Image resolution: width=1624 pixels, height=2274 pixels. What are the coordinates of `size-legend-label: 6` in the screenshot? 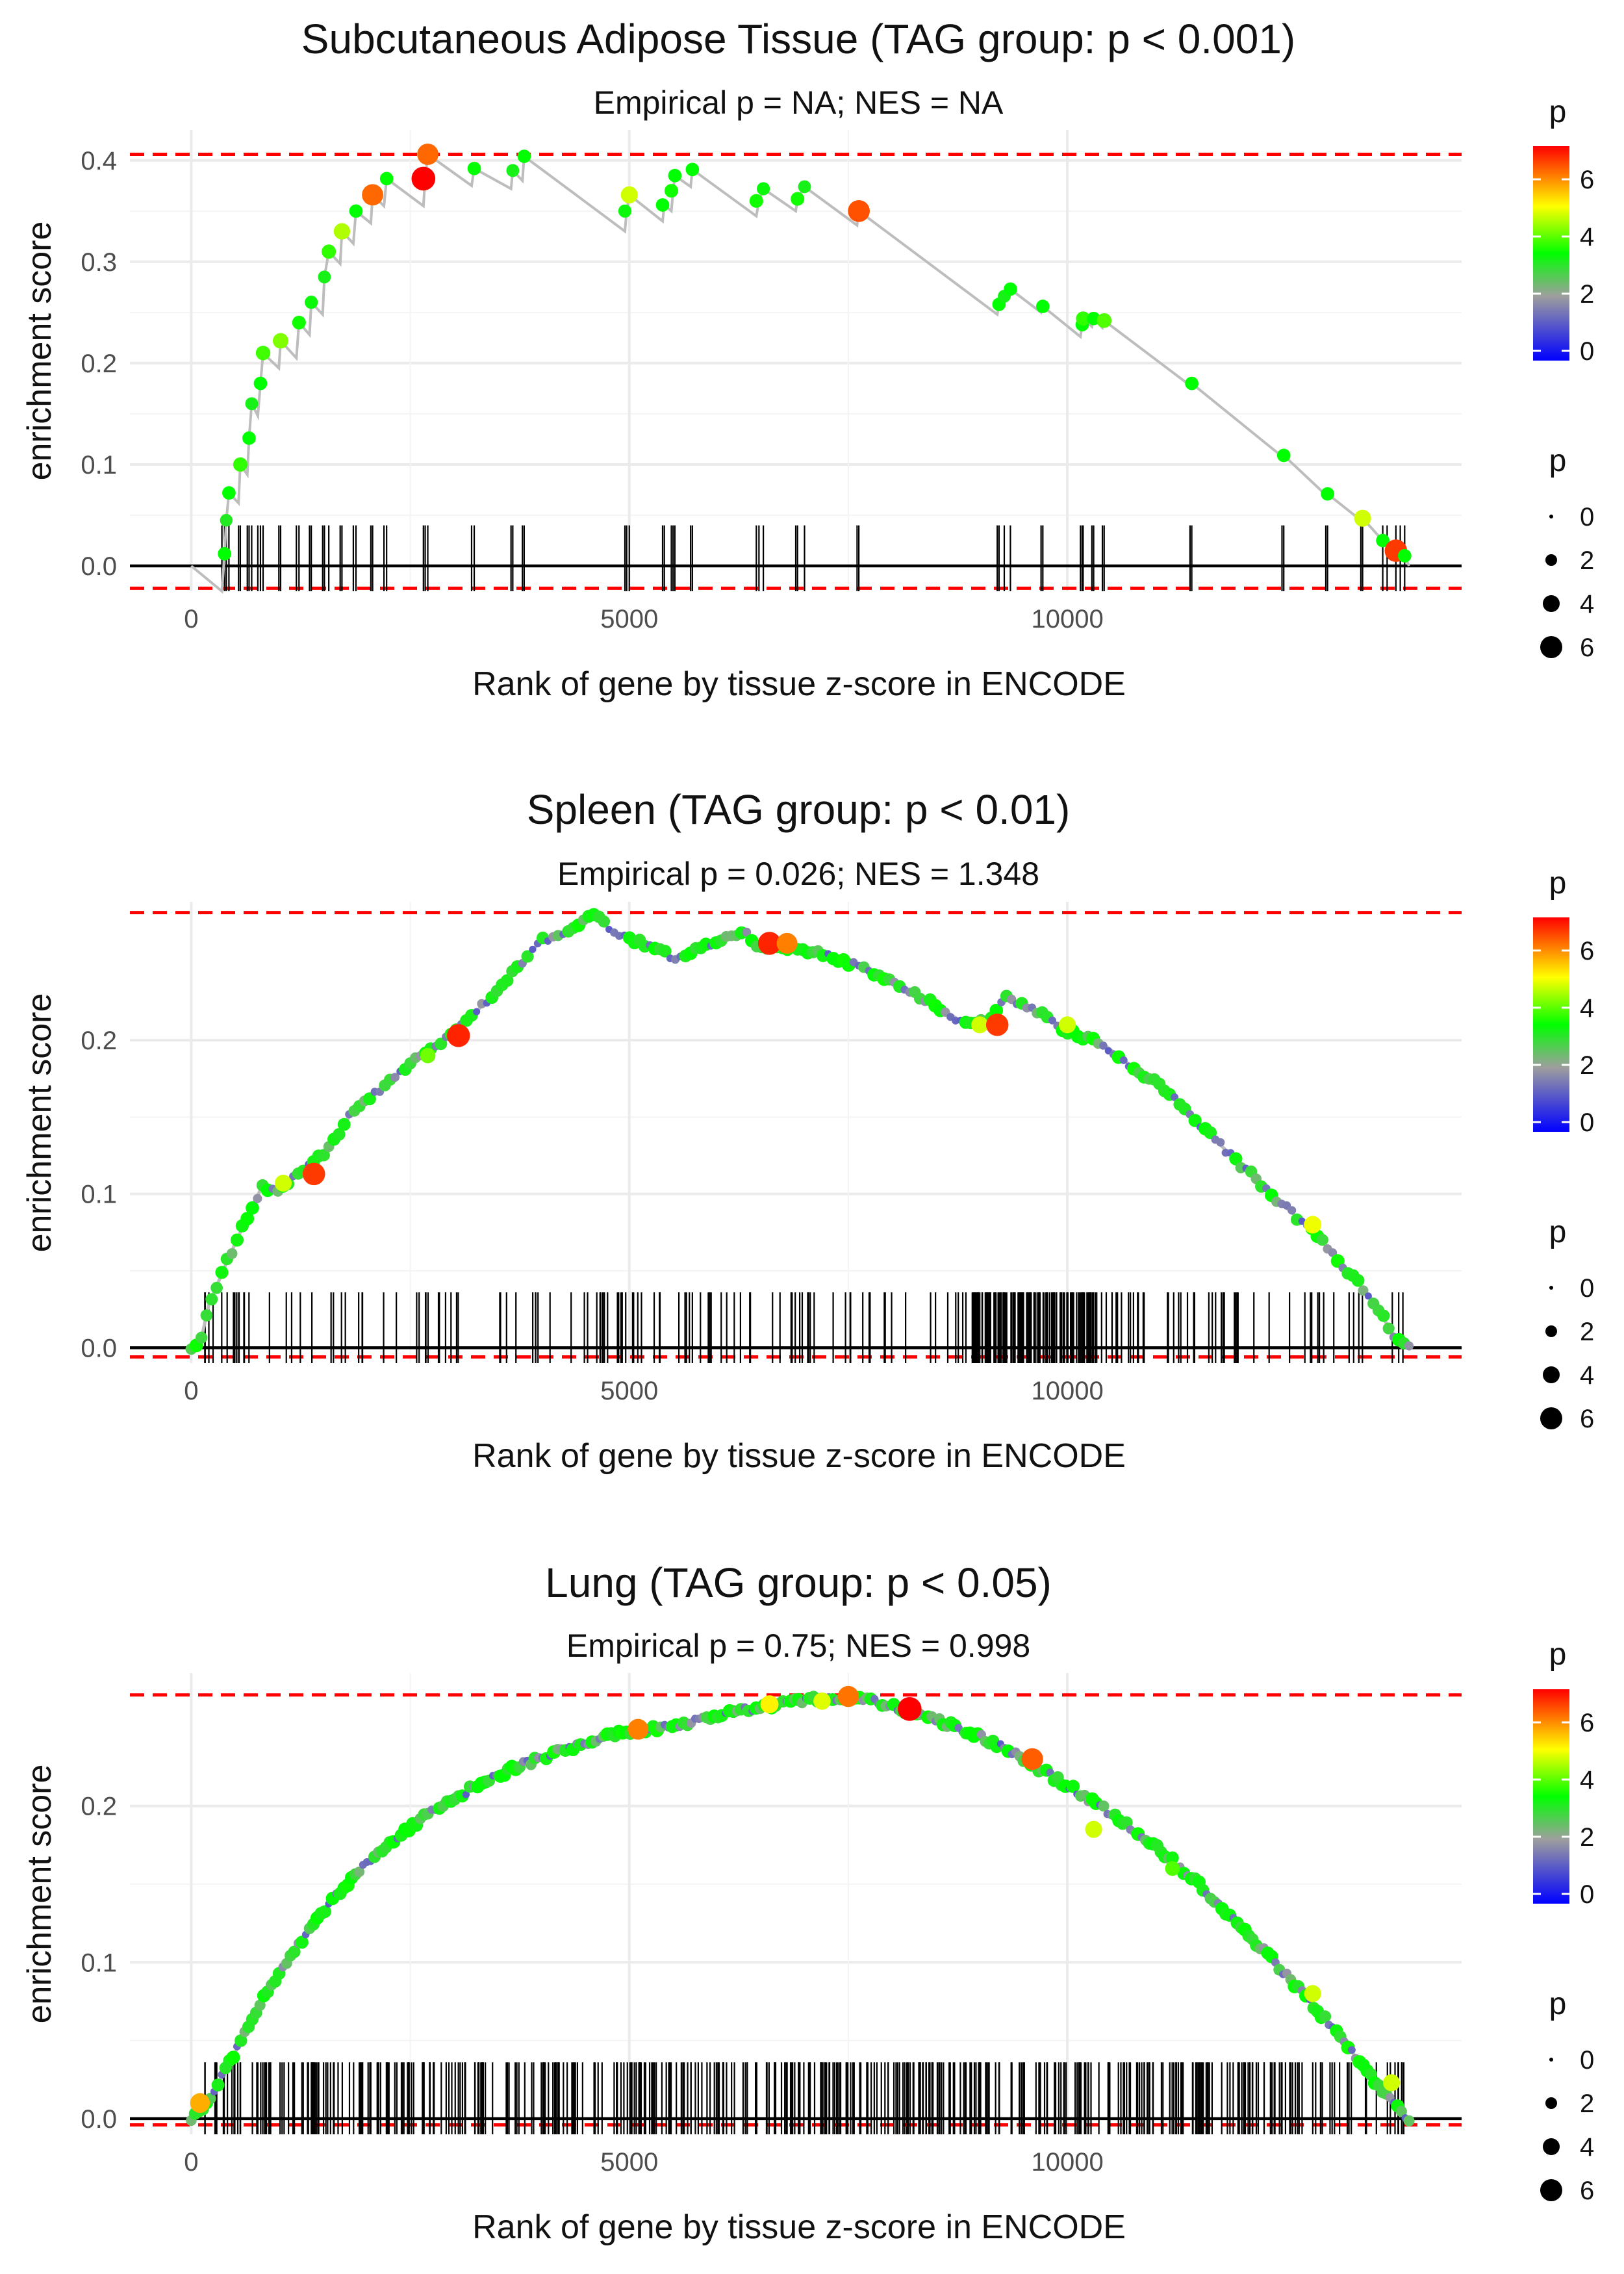 It's located at (1587, 2191).